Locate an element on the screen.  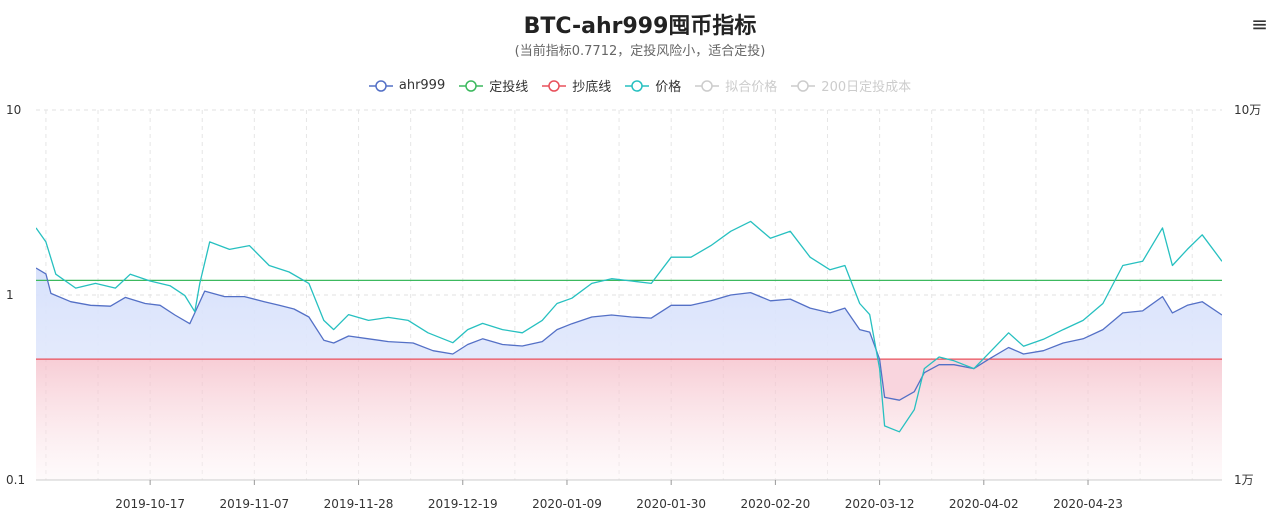
legend: ahr999 定投线 抄底线 价格 拟合价格 200日定投成本 is located at coordinates (640, 85).